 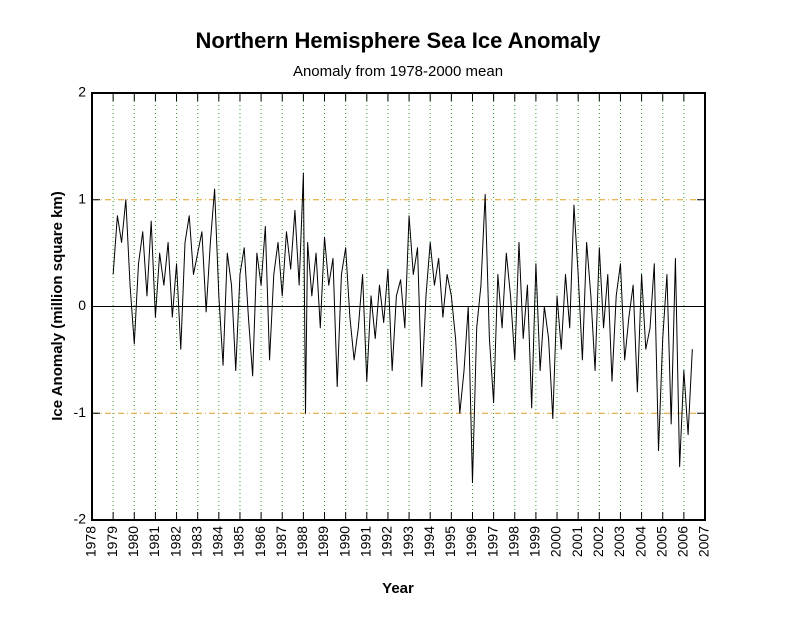 What do you see at coordinates (57, 306) in the screenshot?
I see `y-axis-label: Ice Anomaly (million square km)` at bounding box center [57, 306].